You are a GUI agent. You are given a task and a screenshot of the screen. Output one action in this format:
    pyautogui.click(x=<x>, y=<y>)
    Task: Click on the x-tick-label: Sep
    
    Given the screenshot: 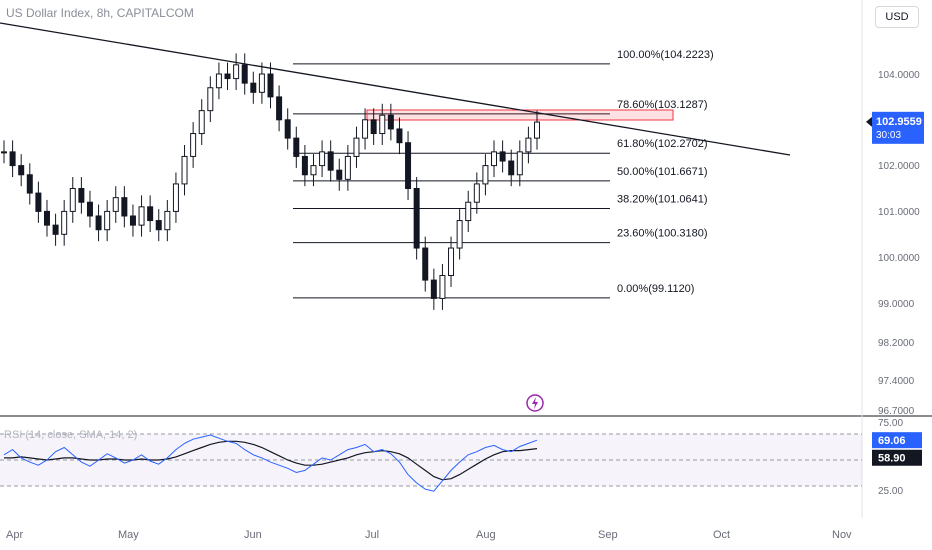 What is the action you would take?
    pyautogui.click(x=608, y=535)
    